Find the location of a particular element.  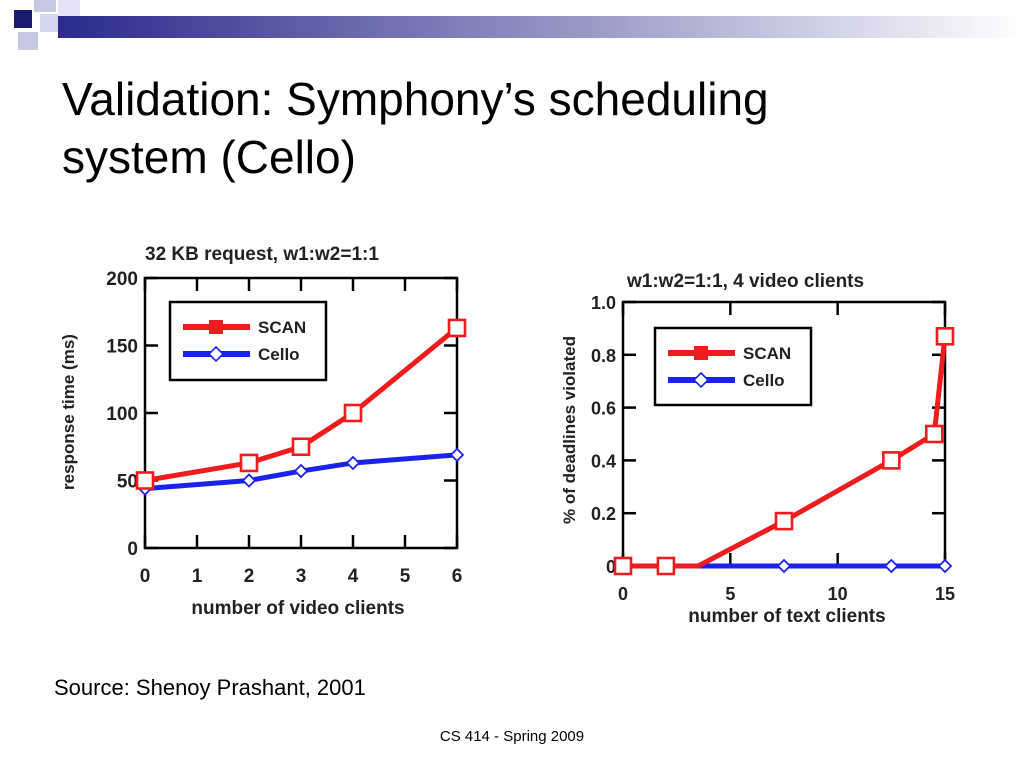

ticks: 0 0.2 0.4 0.6 0.8 1.0 0 5 10 15 is located at coordinates (773, 448).